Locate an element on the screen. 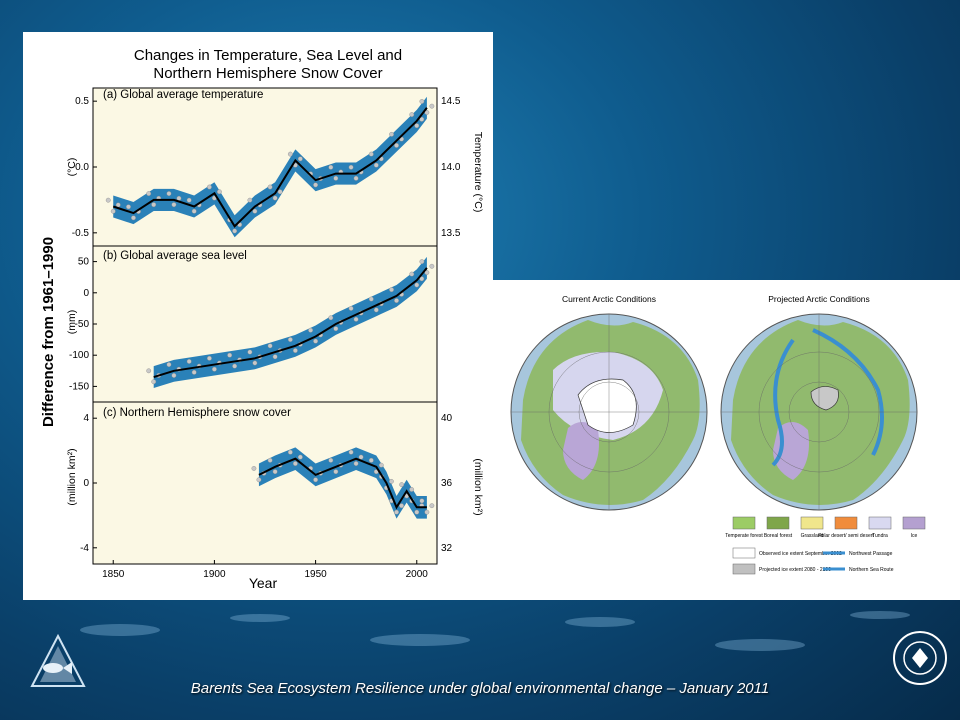 The width and height of the screenshot is (960, 720). y-tick-label: 4 is located at coordinates (86, 418).